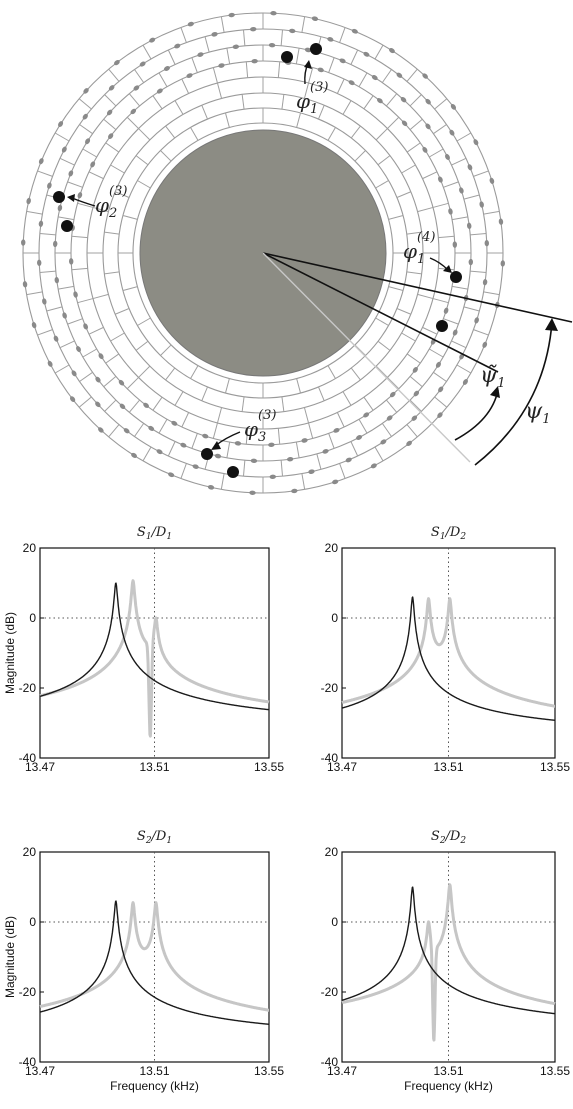 The image size is (573, 1109). What do you see at coordinates (426, 237) in the screenshot?
I see `label-superscript: (4)` at bounding box center [426, 237].